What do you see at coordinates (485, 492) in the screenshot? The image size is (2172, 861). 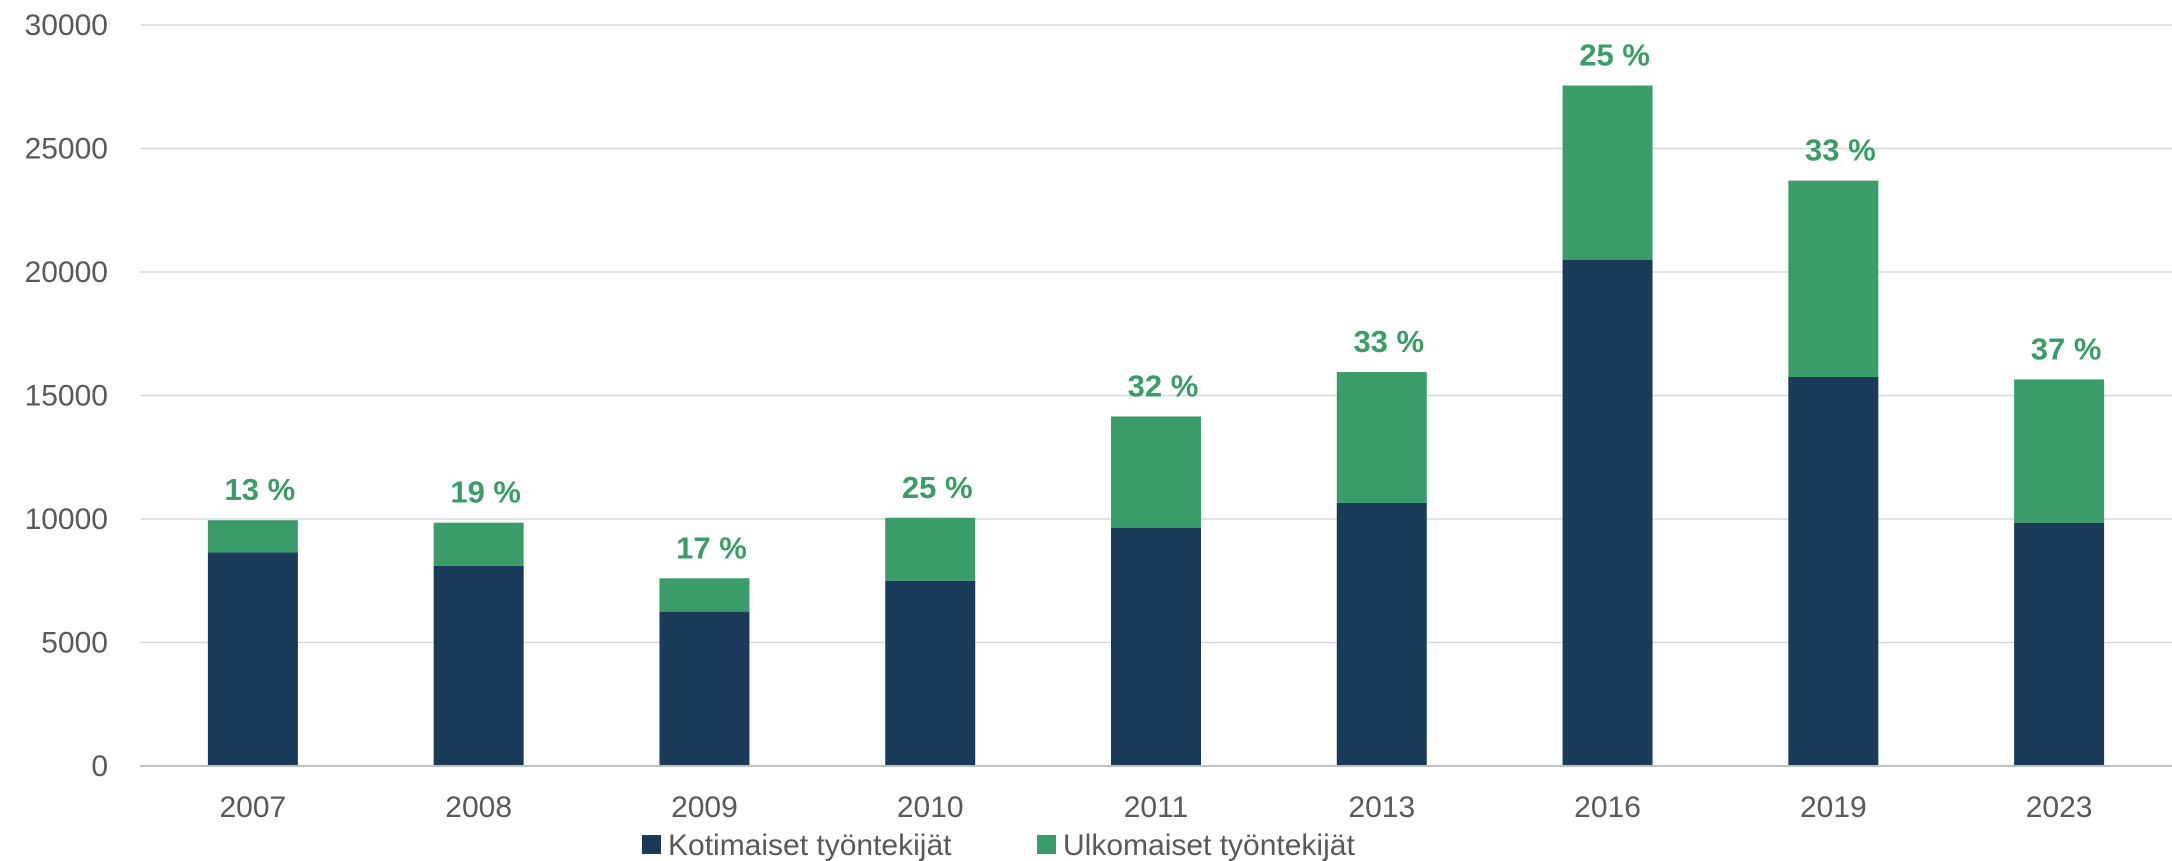 I see `data-label: 19 %` at bounding box center [485, 492].